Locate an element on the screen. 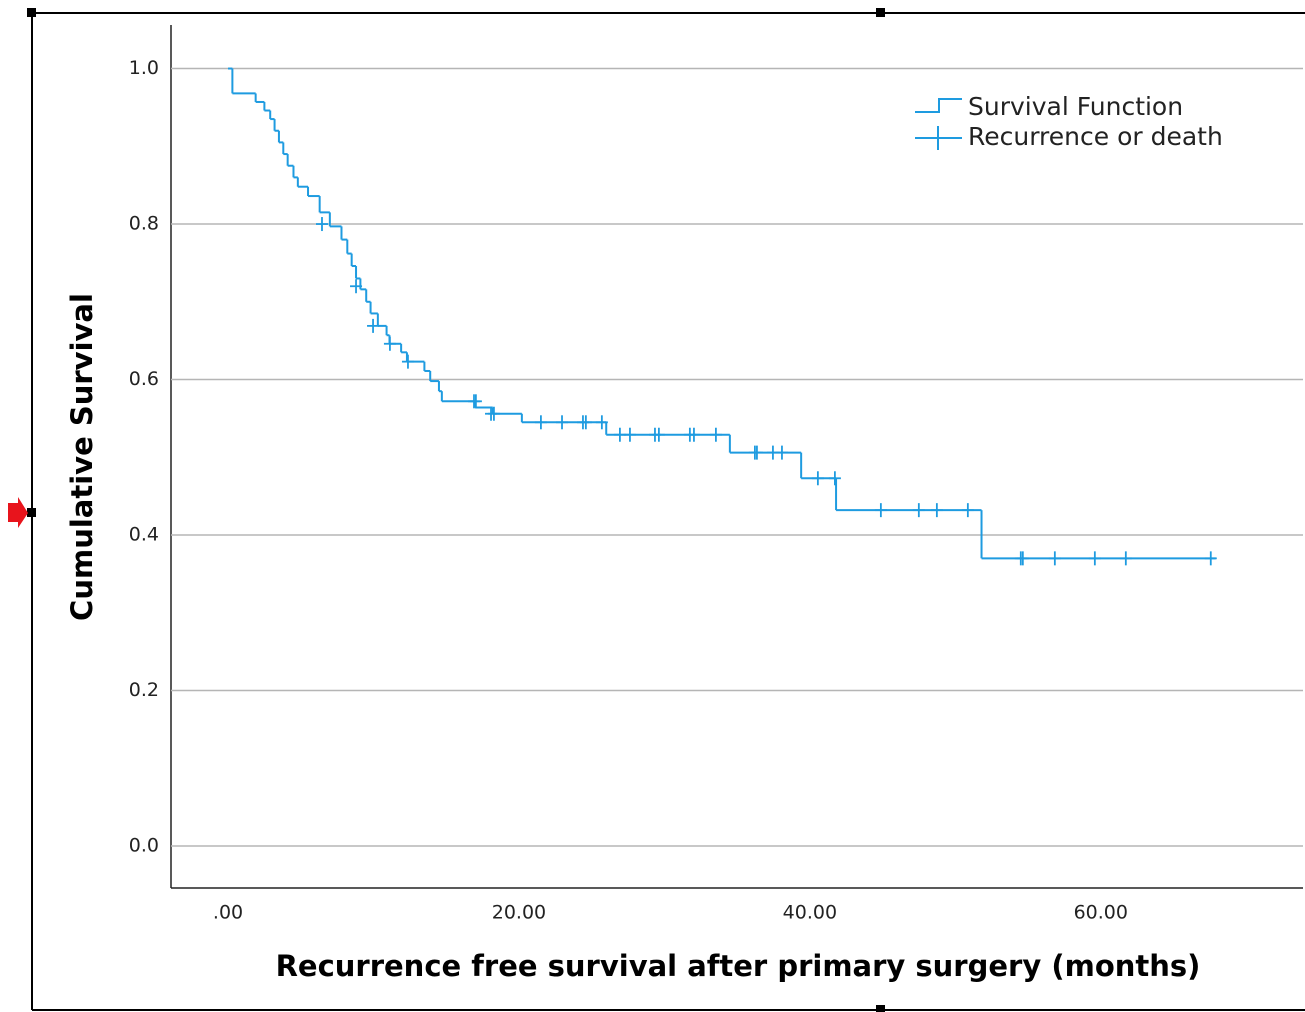 This screenshot has height=1012, width=1305. y-tick-label: 0.4 is located at coordinates (144, 535).